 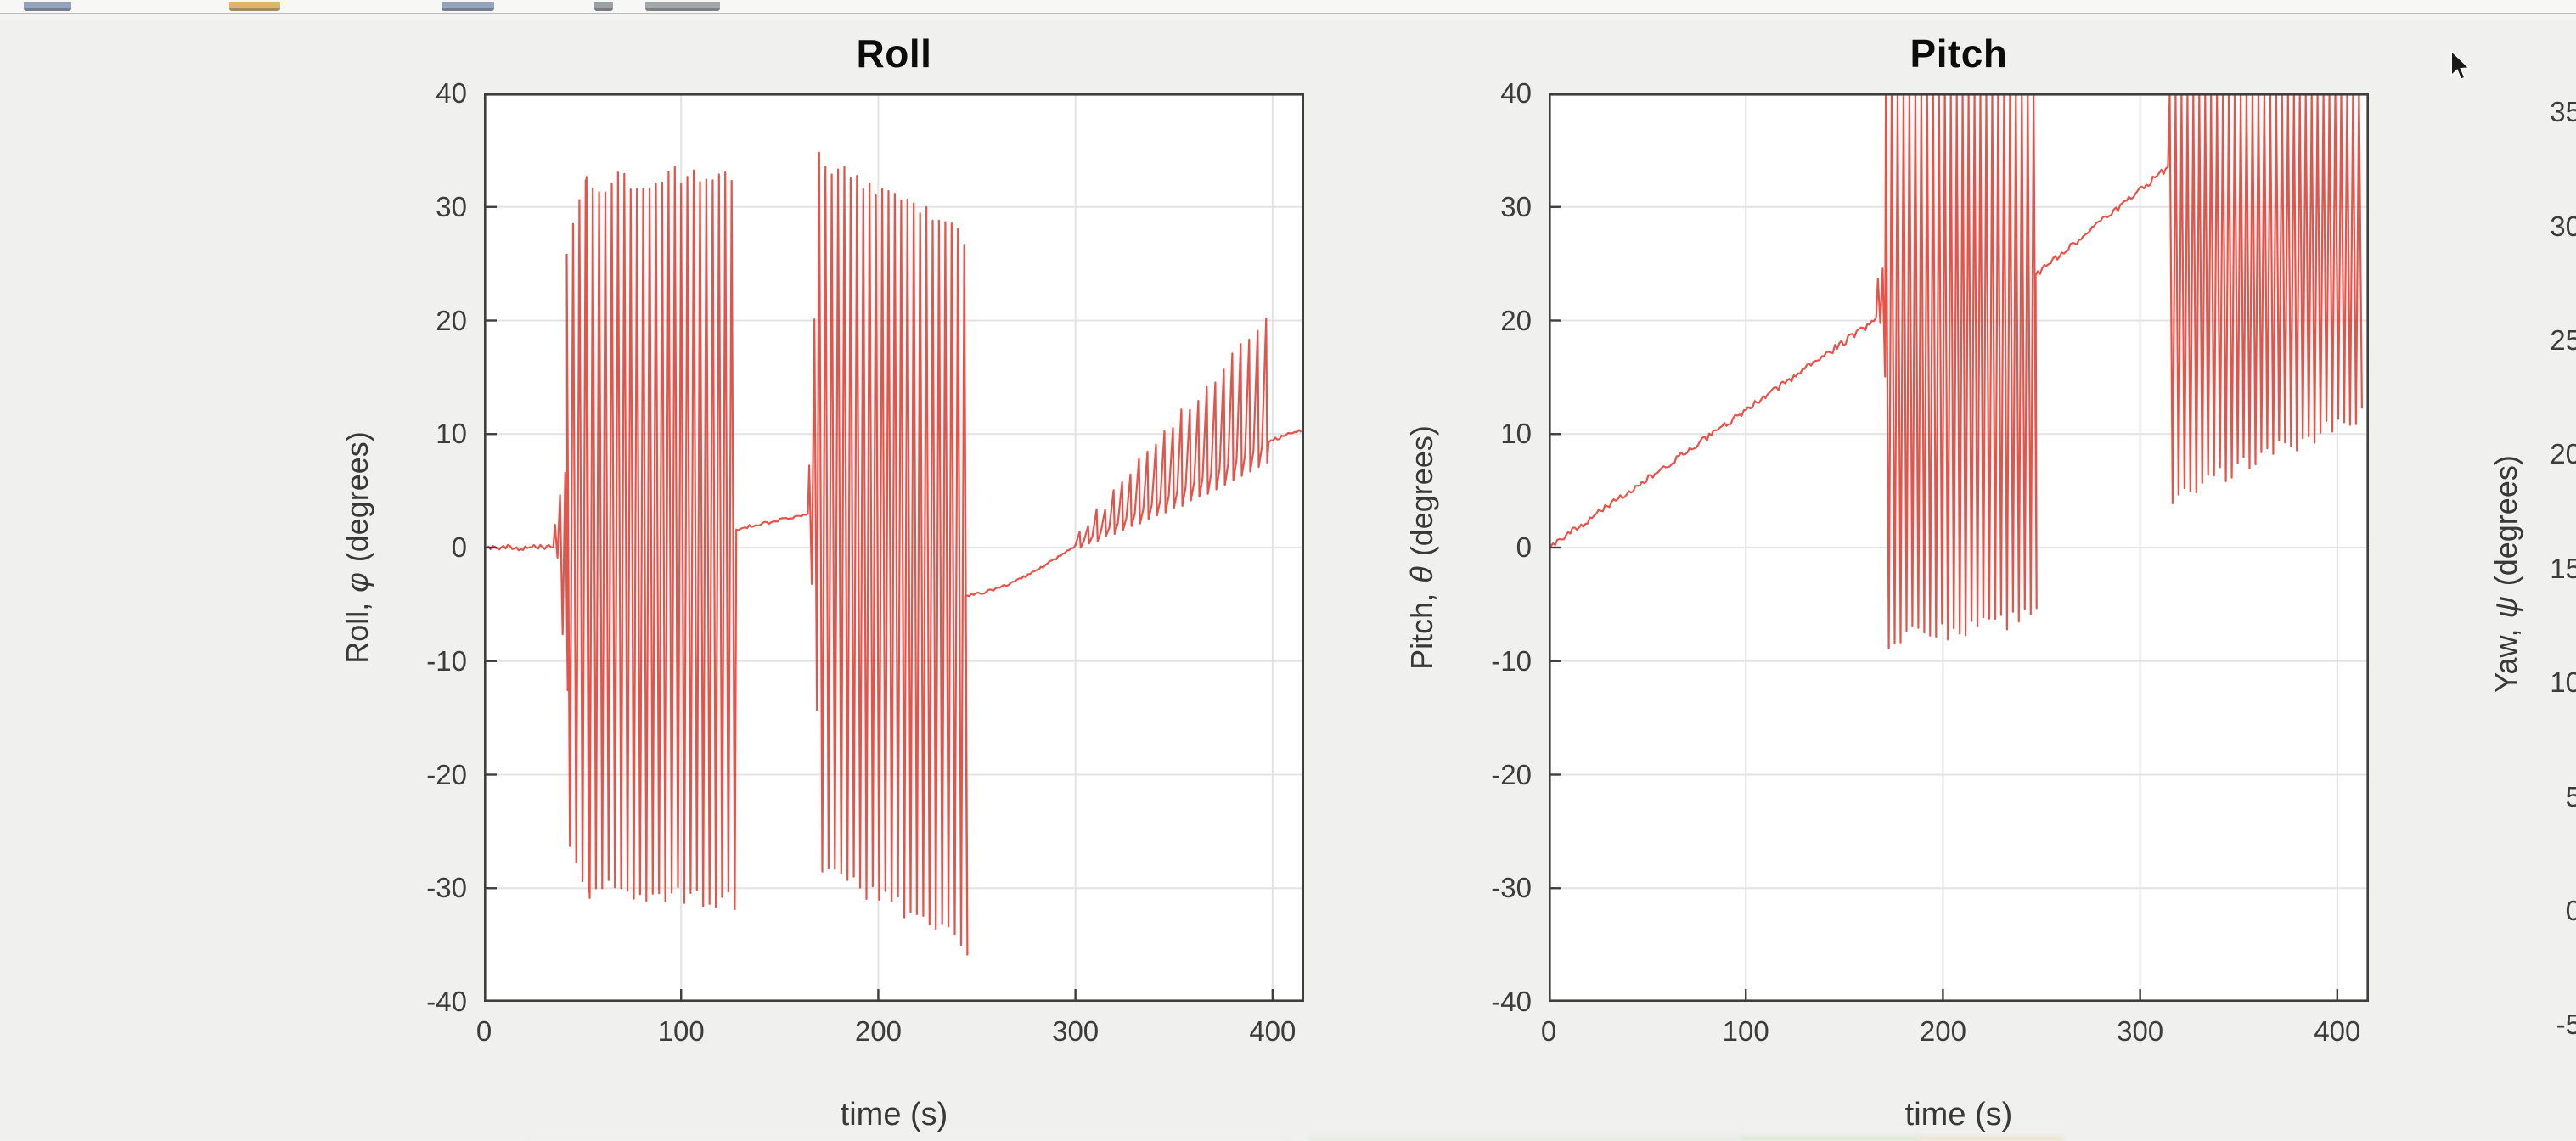 What do you see at coordinates (2566, 1025) in the screenshot?
I see `yaw-y-tick-label: -5` at bounding box center [2566, 1025].